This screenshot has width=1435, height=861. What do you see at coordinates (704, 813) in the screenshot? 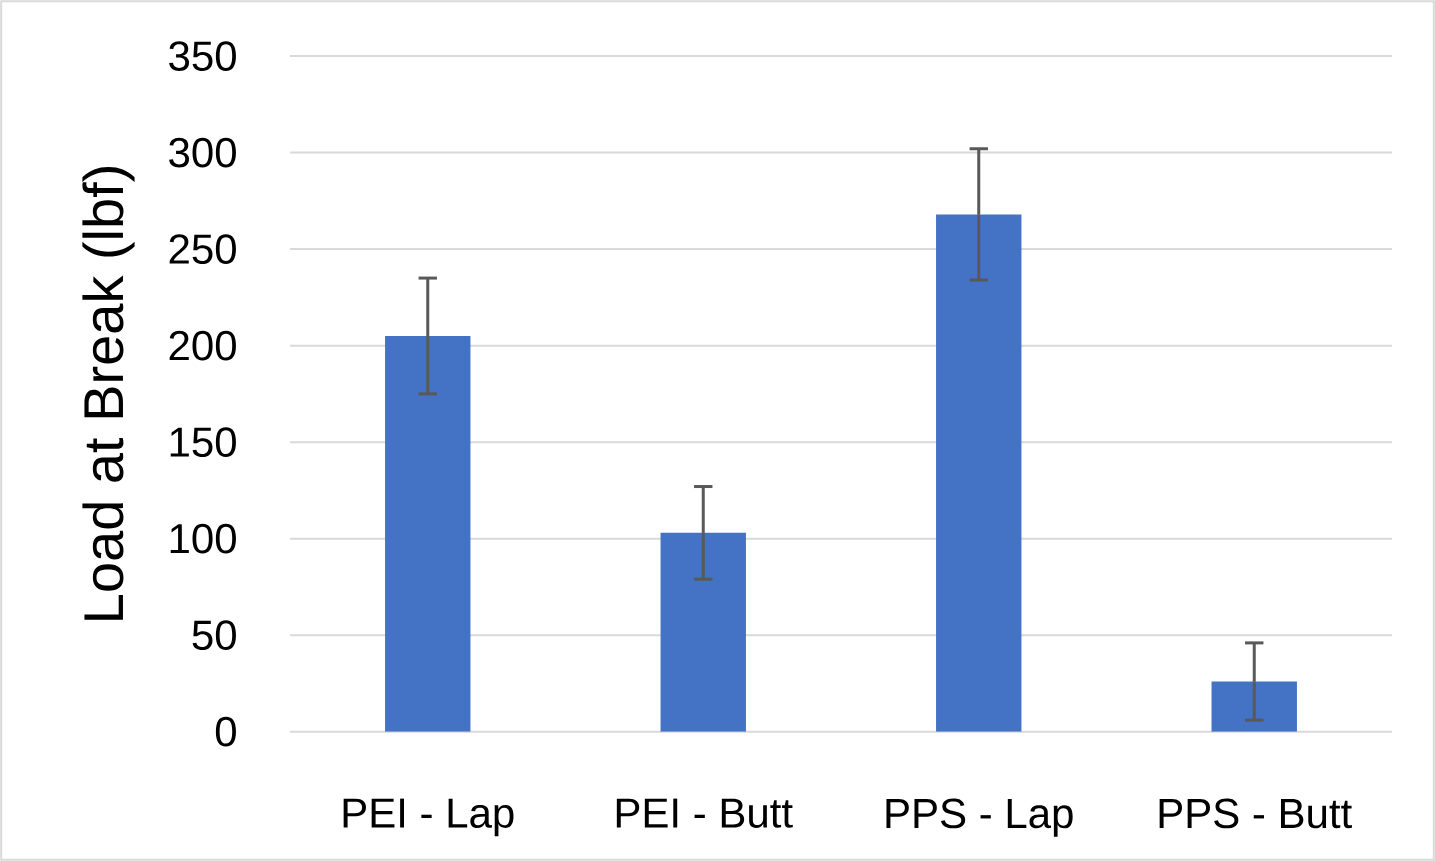
I see `x-tick-label: PEI - Butt` at bounding box center [704, 813].